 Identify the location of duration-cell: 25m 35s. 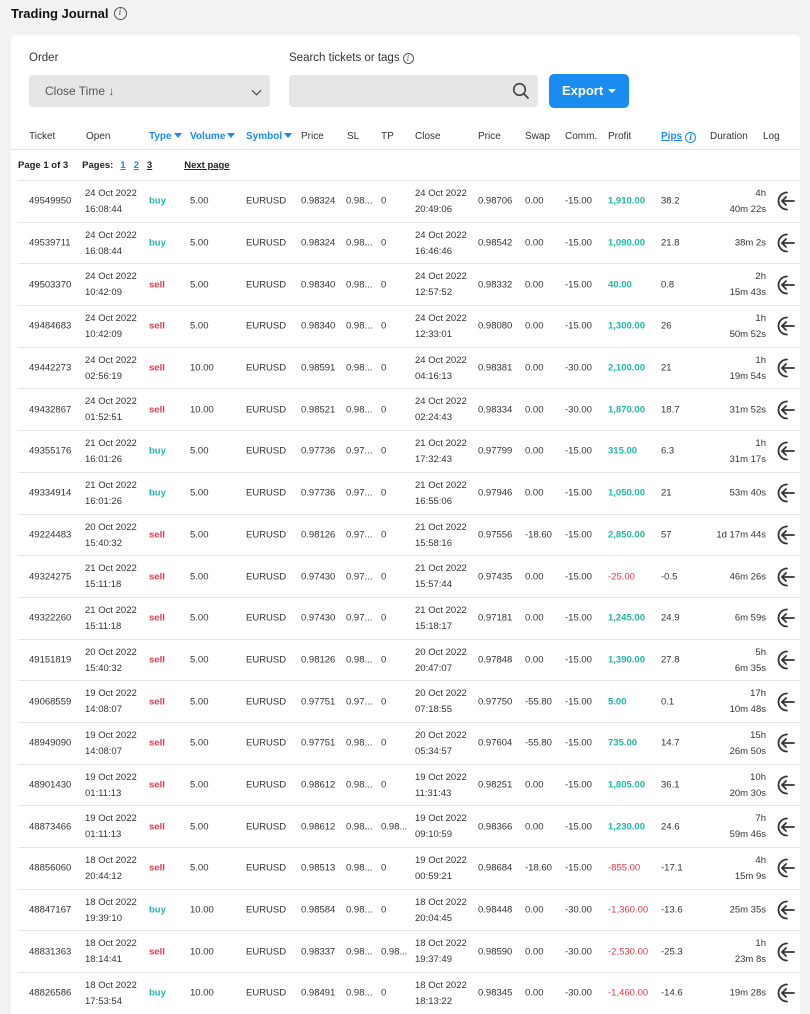
(747, 910).